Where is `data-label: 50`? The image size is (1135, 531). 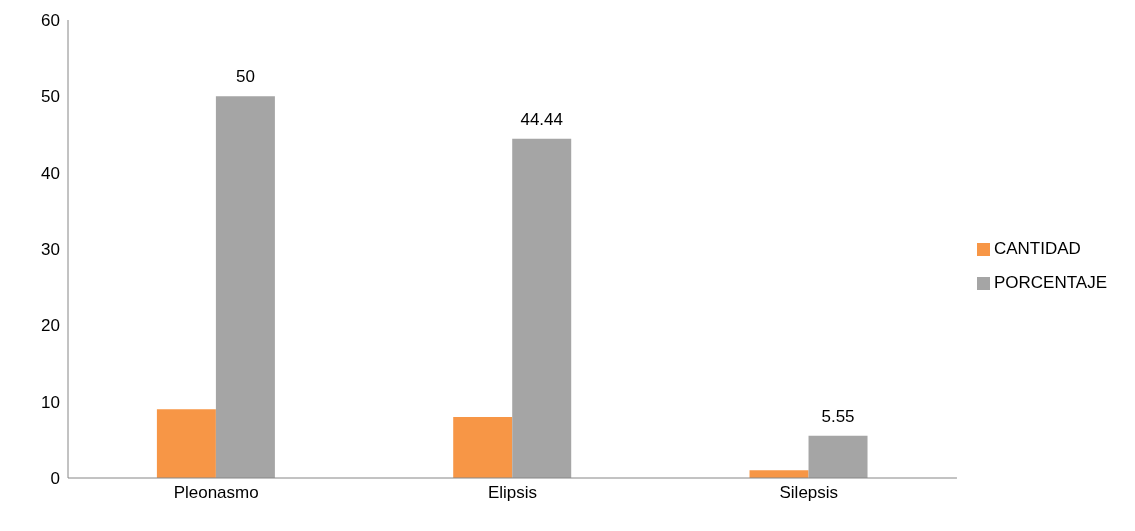 data-label: 50 is located at coordinates (245, 77).